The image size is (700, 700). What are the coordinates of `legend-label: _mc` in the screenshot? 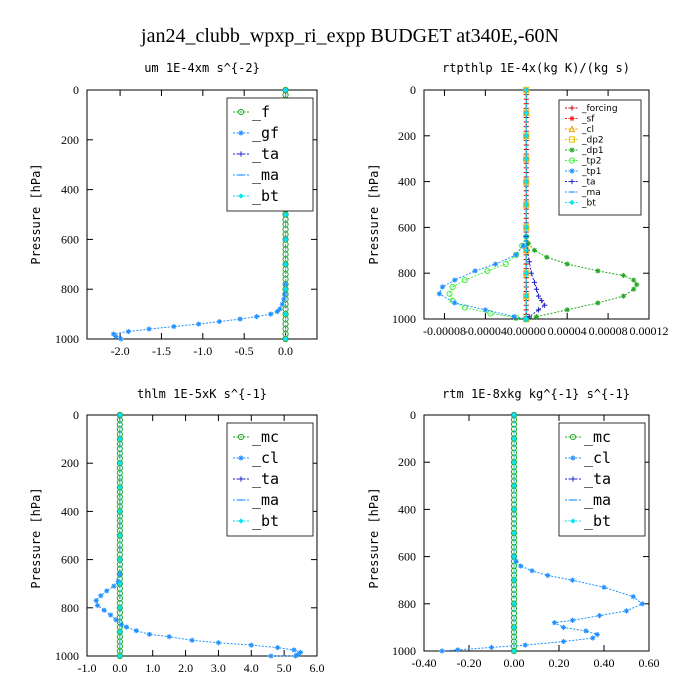 It's located at (265, 437).